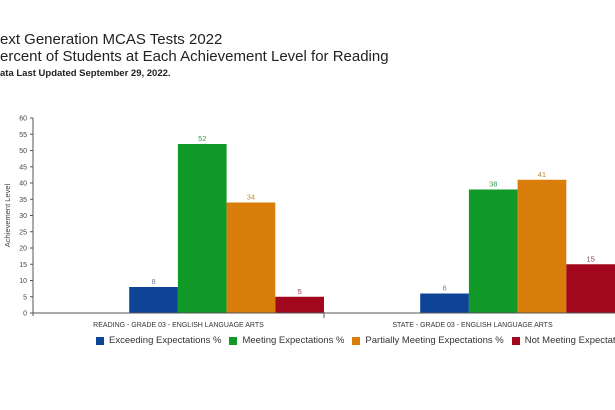 The height and width of the screenshot is (410, 615). What do you see at coordinates (23, 135) in the screenshot?
I see `y-tick-label: 55` at bounding box center [23, 135].